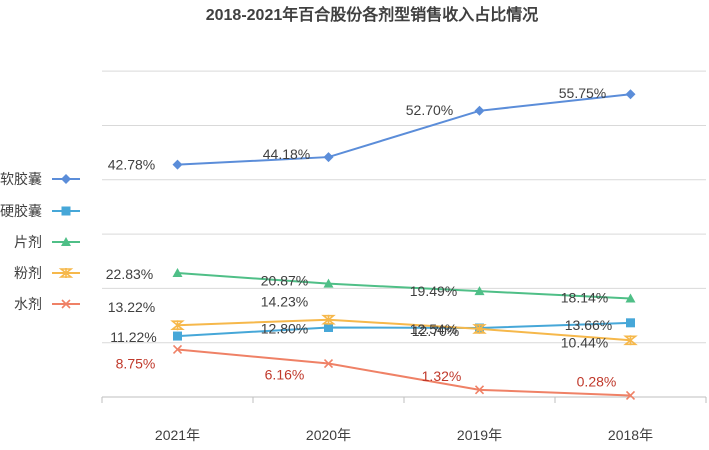 This screenshot has width=709, height=450. What do you see at coordinates (21, 179) in the screenshot?
I see `legend-label: 软胶囊` at bounding box center [21, 179].